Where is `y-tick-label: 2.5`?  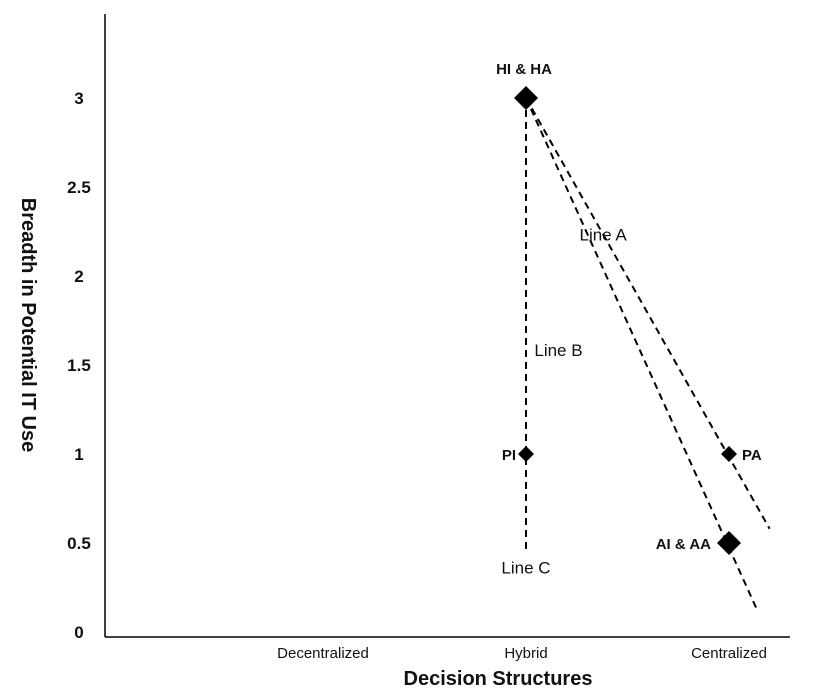
y-tick-label: 2.5 is located at coordinates (79, 187).